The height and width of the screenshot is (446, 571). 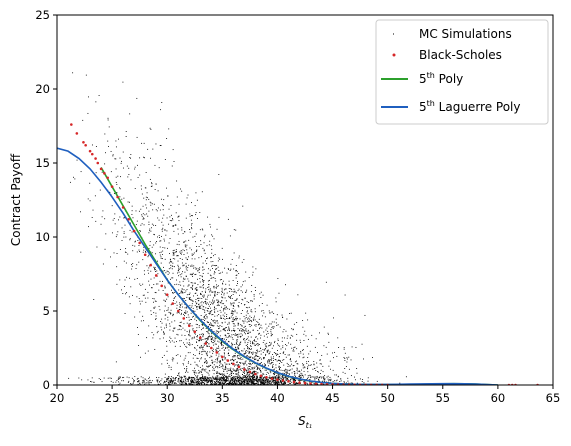 What do you see at coordinates (441, 78) in the screenshot?
I see `legend-label: 5th Poly` at bounding box center [441, 78].